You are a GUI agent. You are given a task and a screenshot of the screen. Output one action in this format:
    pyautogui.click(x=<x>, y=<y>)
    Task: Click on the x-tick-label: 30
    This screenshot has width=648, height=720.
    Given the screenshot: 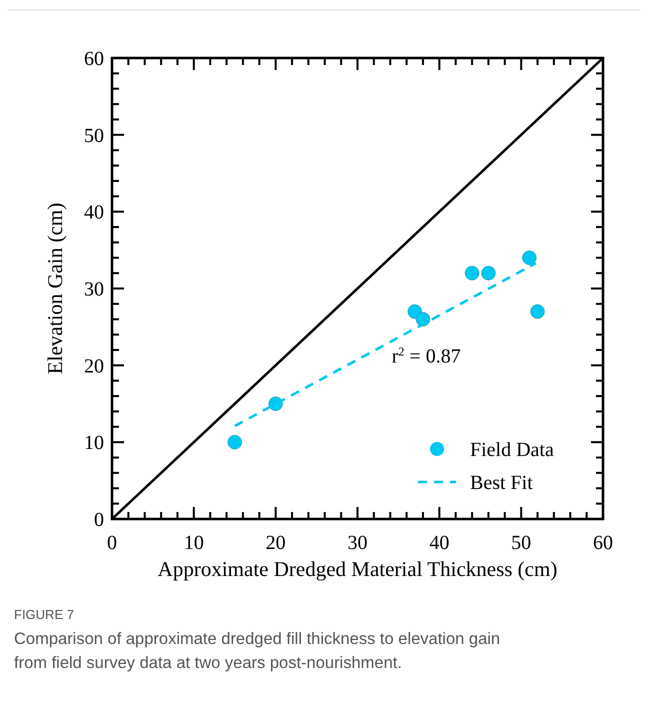 What is the action you would take?
    pyautogui.click(x=358, y=543)
    